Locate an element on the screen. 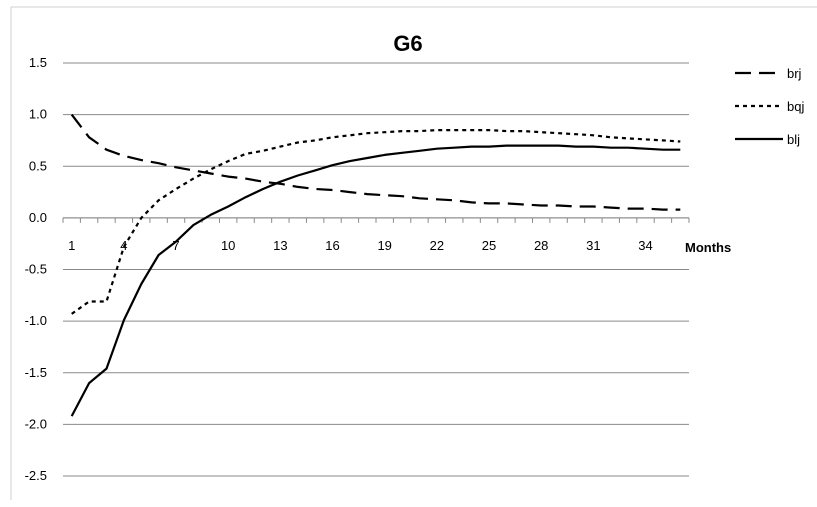  x-tick-label: 25 is located at coordinates (489, 245).